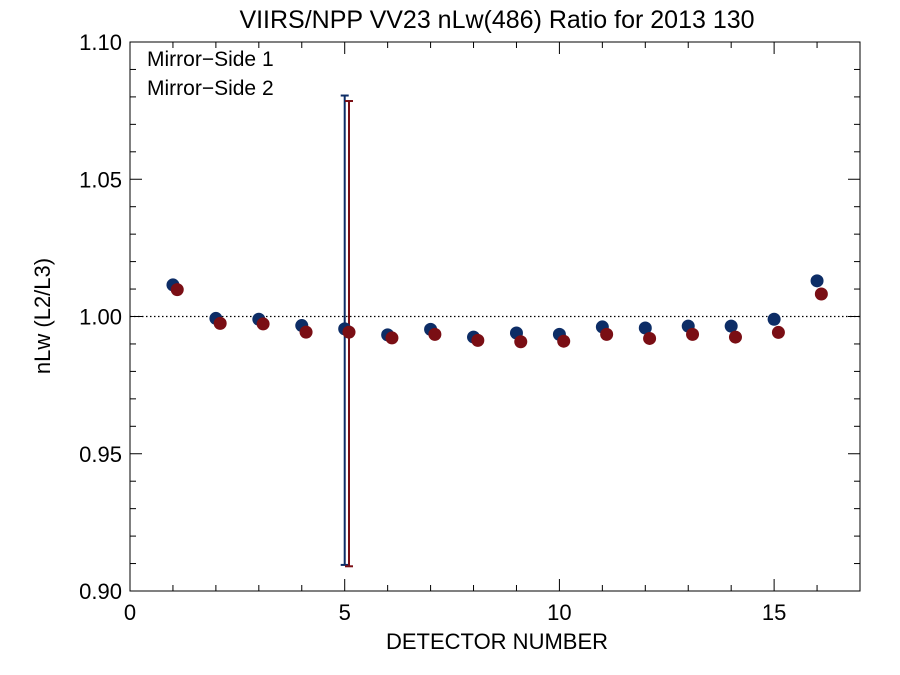  Describe the element at coordinates (100, 591) in the screenshot. I see `y-tick-label: 0.90` at that location.